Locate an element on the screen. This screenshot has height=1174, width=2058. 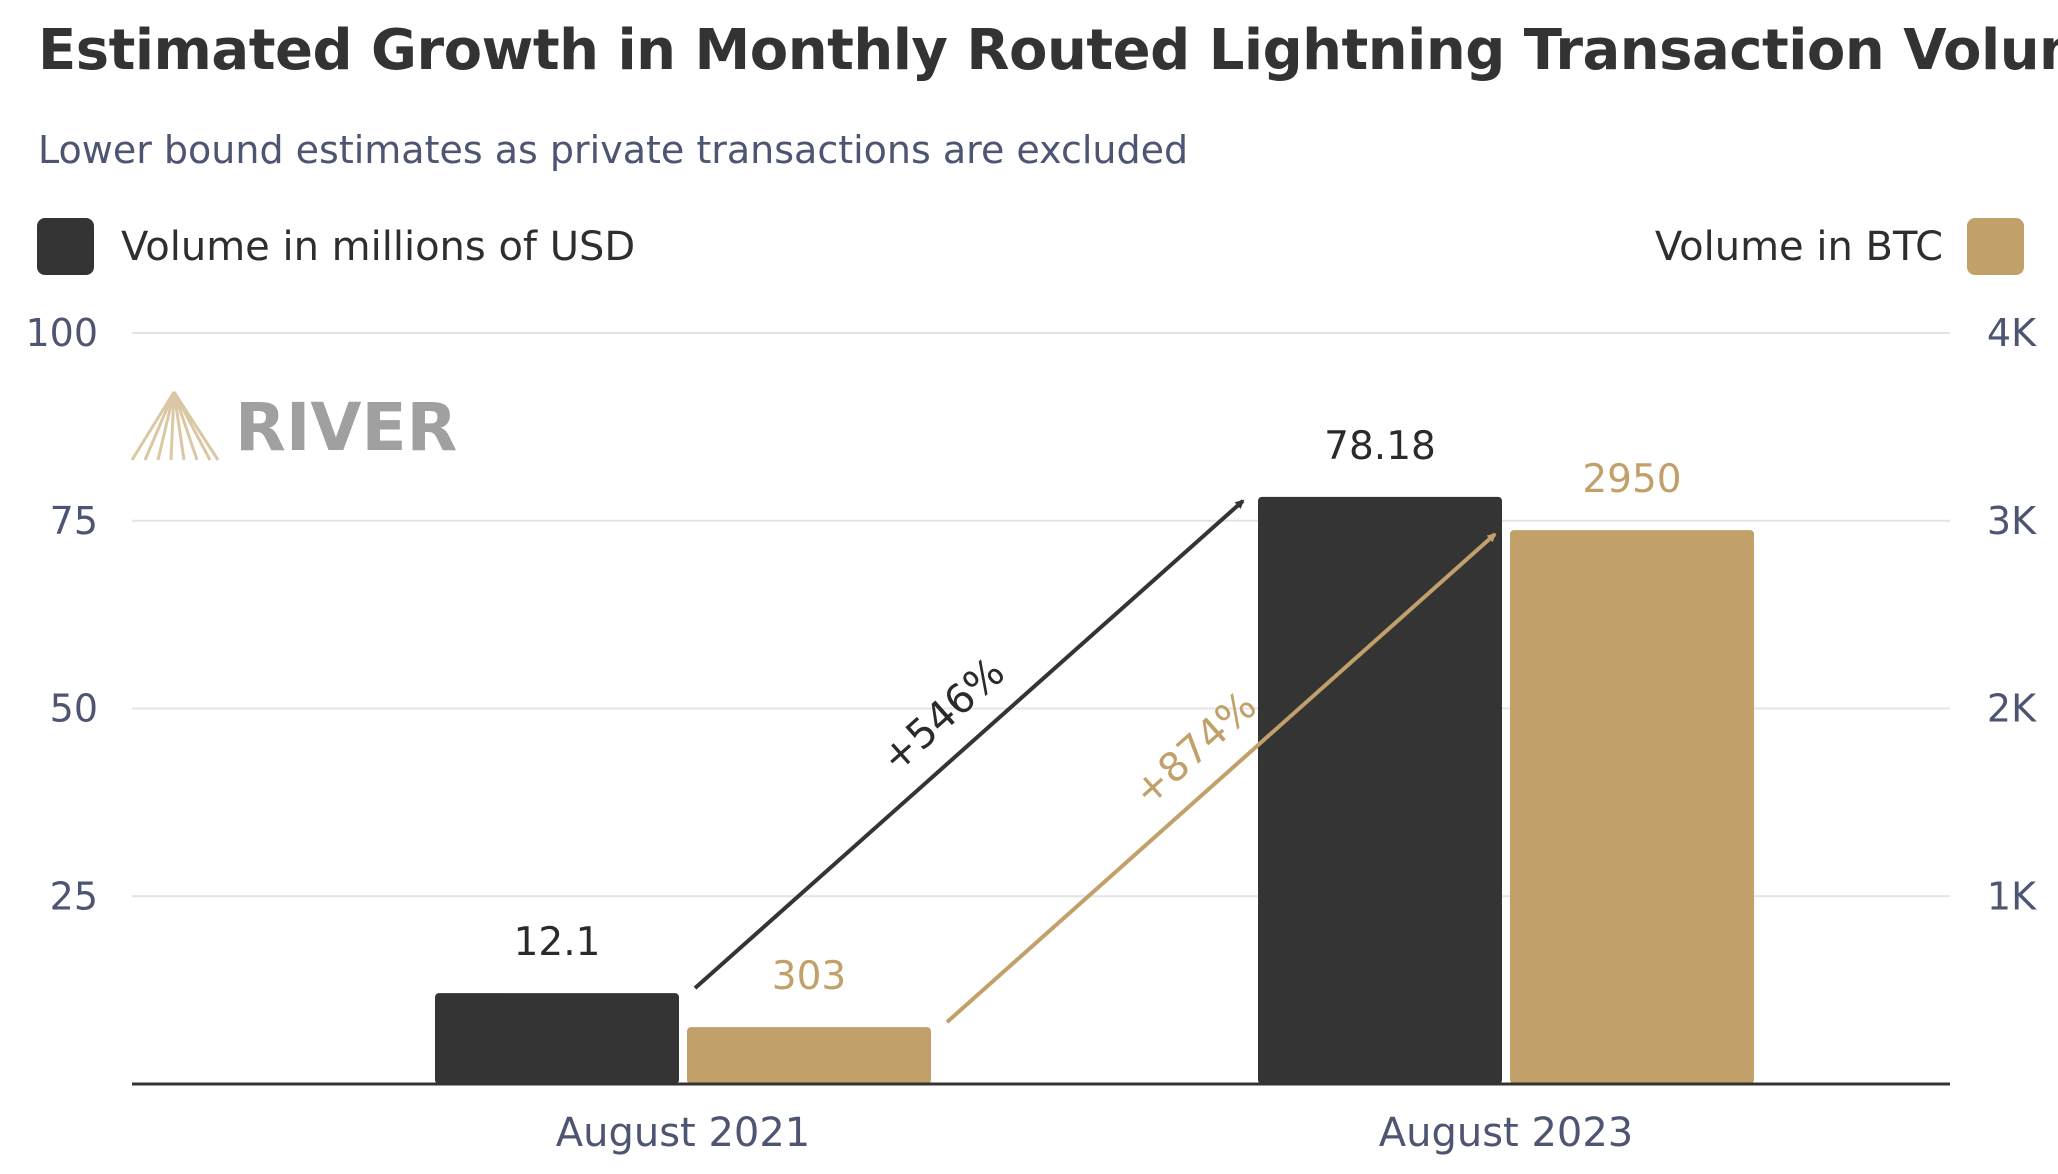
left-tick-label: 50 is located at coordinates (74, 709).